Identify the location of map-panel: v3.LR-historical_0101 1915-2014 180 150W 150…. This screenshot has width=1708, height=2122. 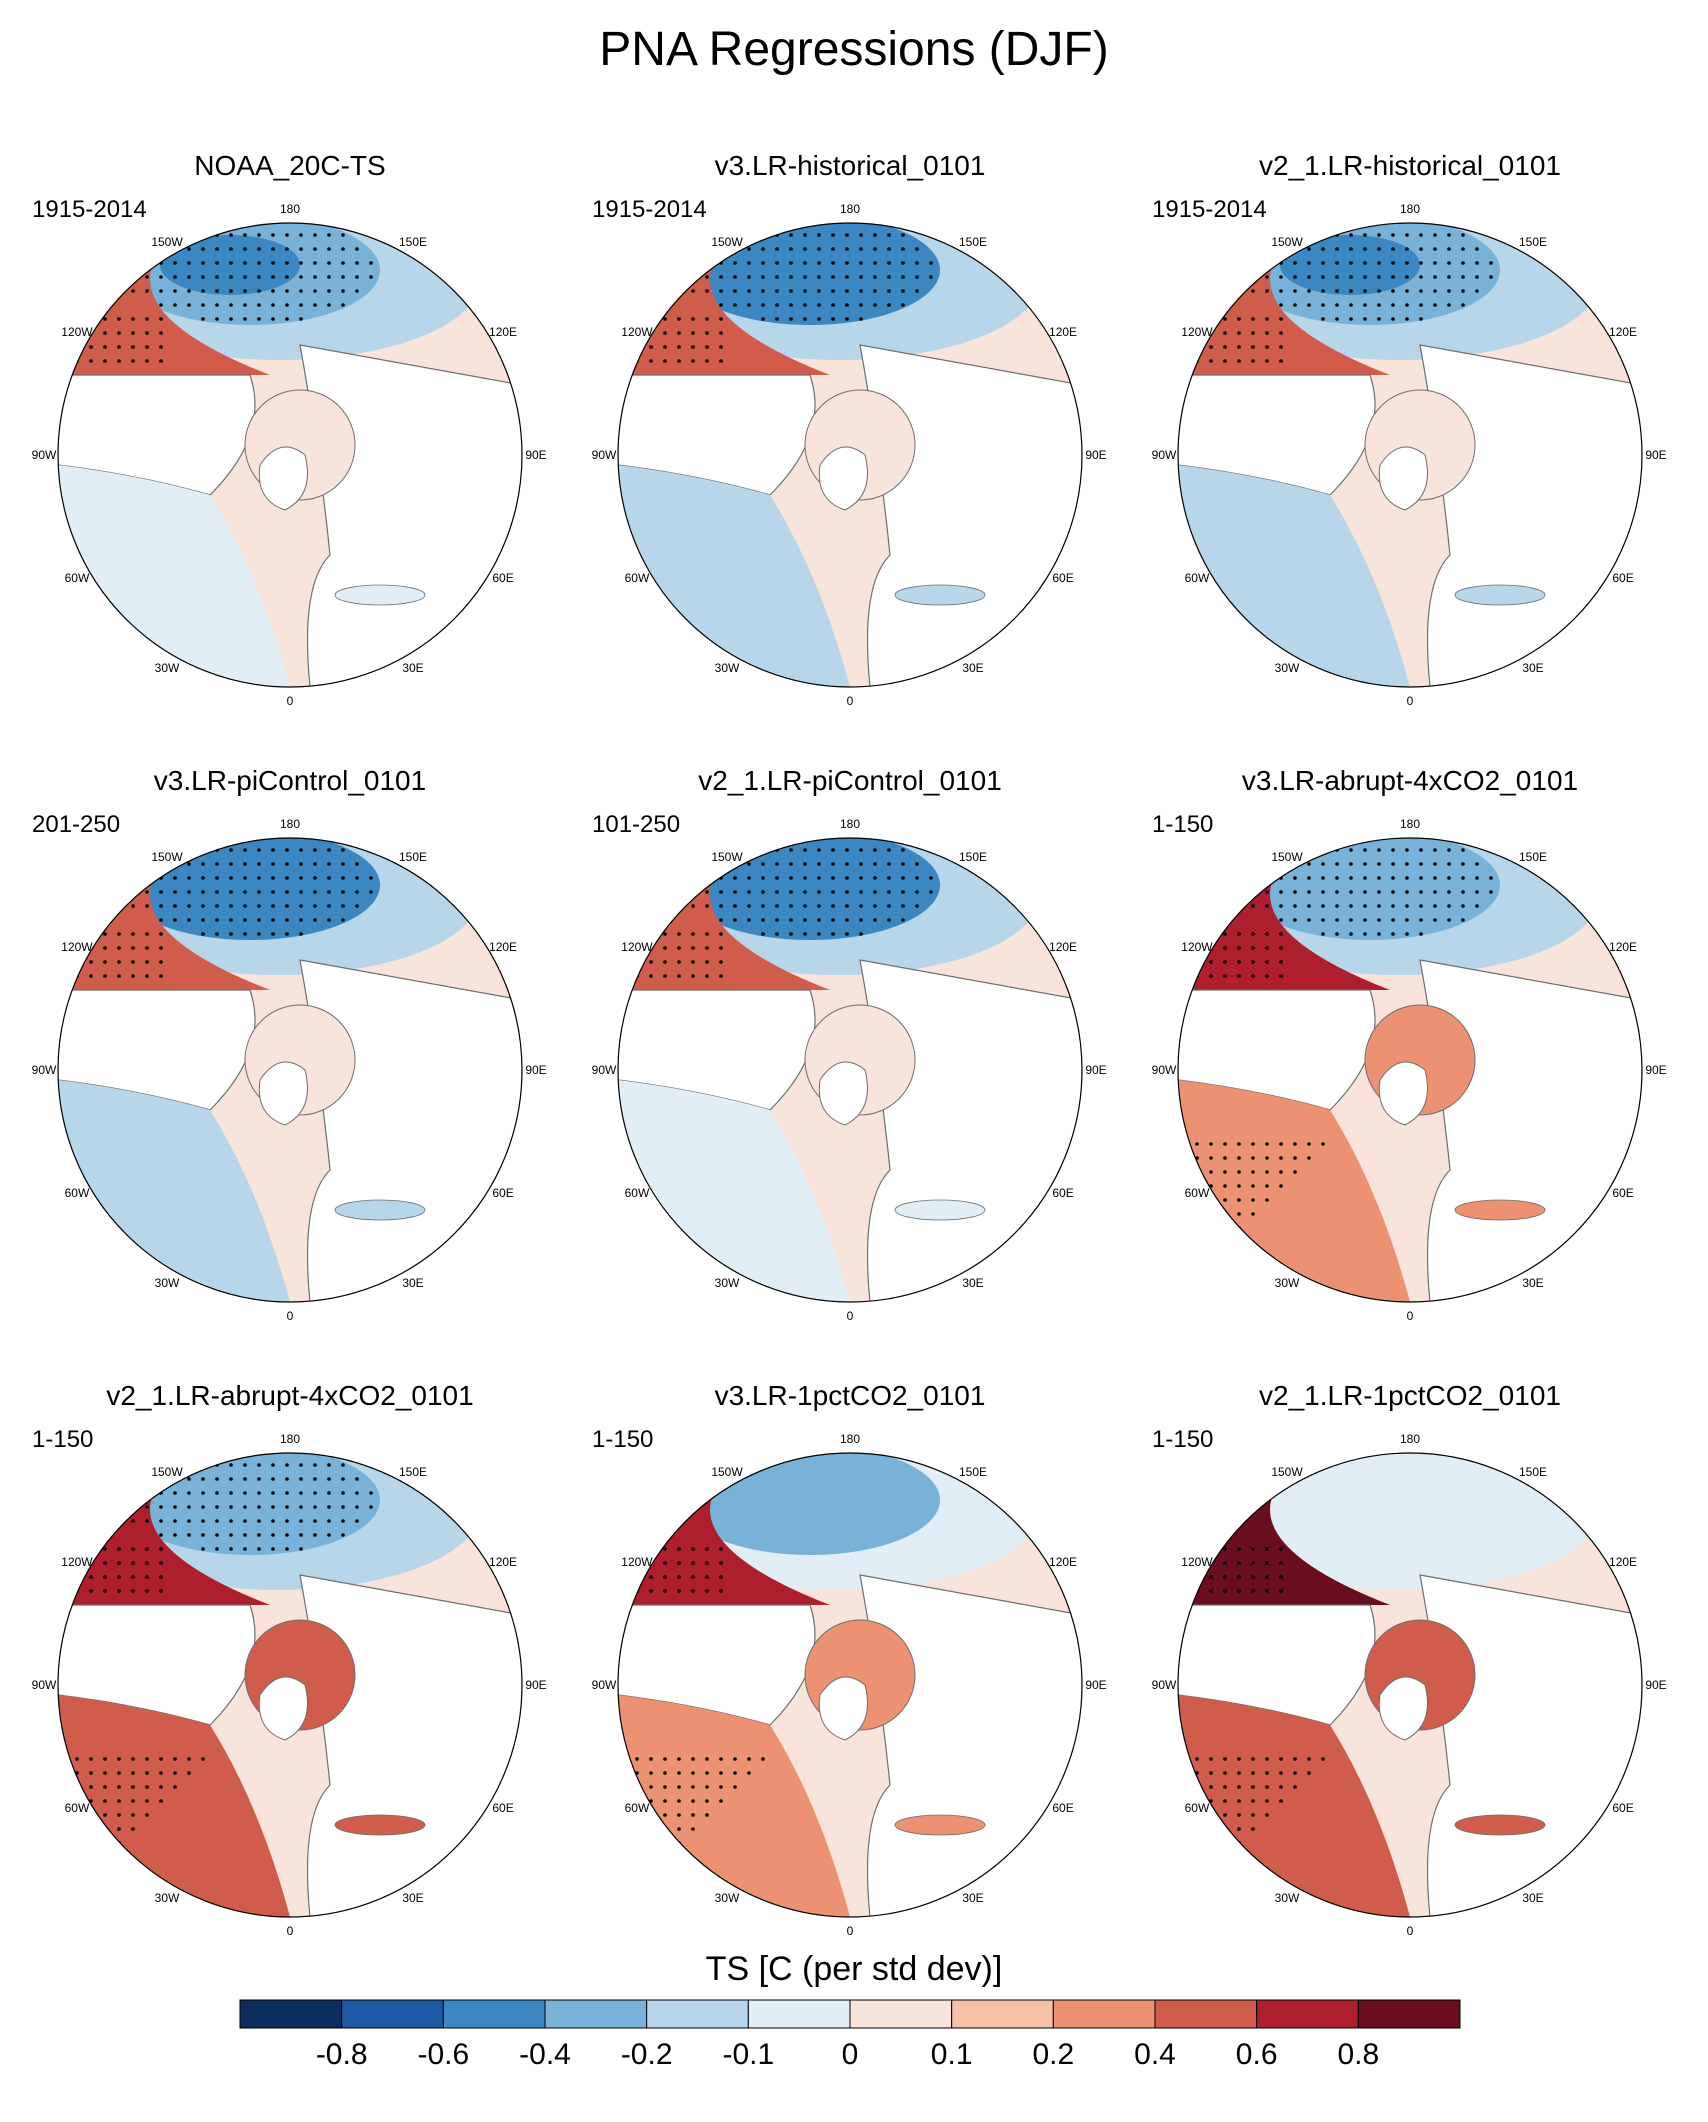
(850, 435).